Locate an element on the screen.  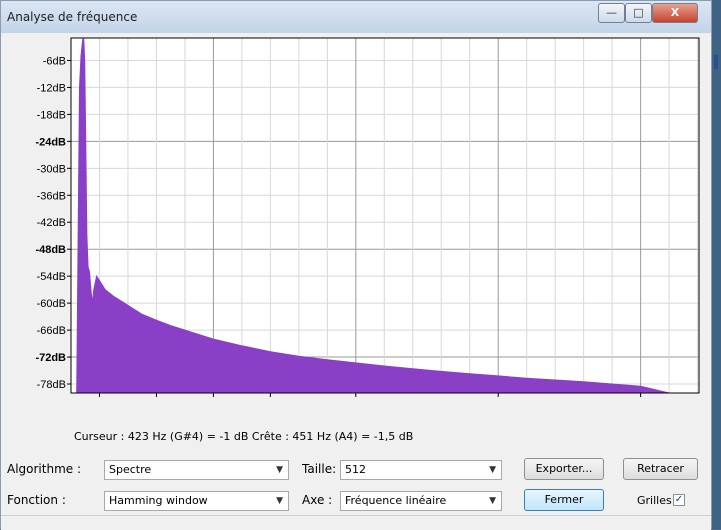
y-tick-label: -6dB is located at coordinates (54, 61).